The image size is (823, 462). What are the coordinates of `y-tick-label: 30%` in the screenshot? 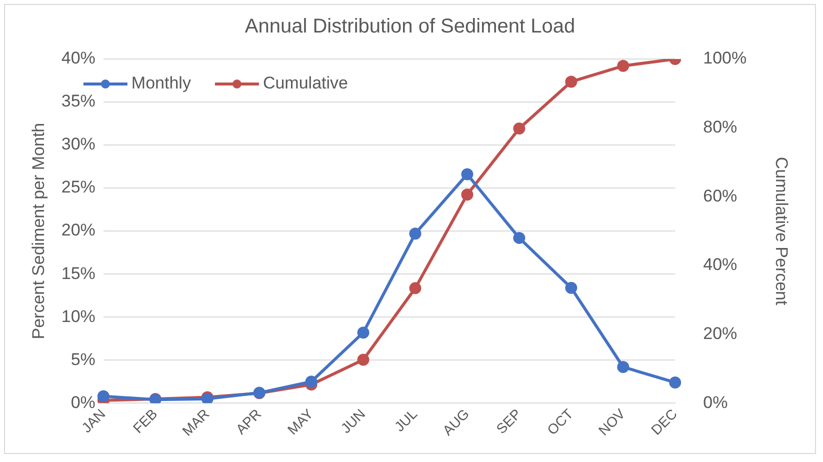 It's located at (78, 144).